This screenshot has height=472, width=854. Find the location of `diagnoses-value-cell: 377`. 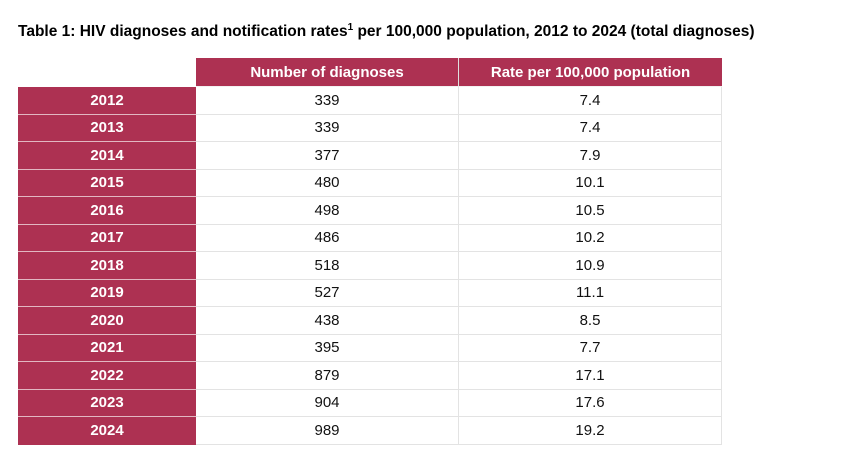

diagnoses-value-cell: 377 is located at coordinates (327, 156).